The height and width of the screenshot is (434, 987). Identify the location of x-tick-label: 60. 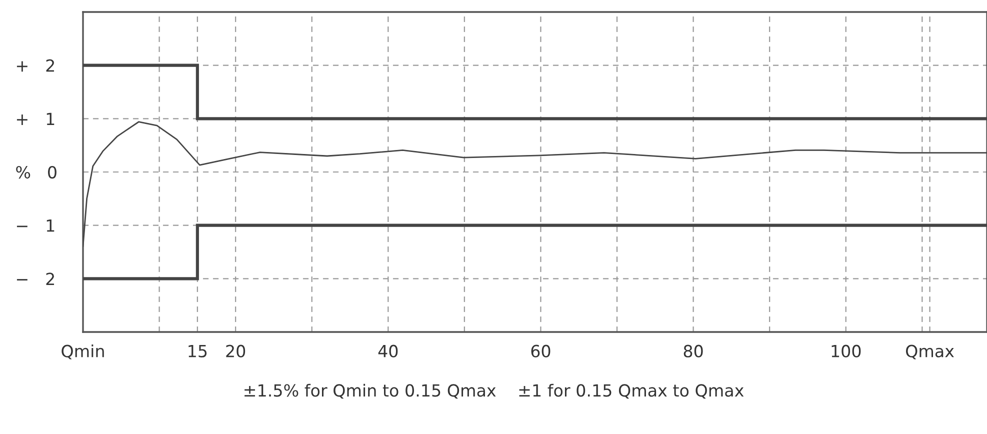
(540, 351).